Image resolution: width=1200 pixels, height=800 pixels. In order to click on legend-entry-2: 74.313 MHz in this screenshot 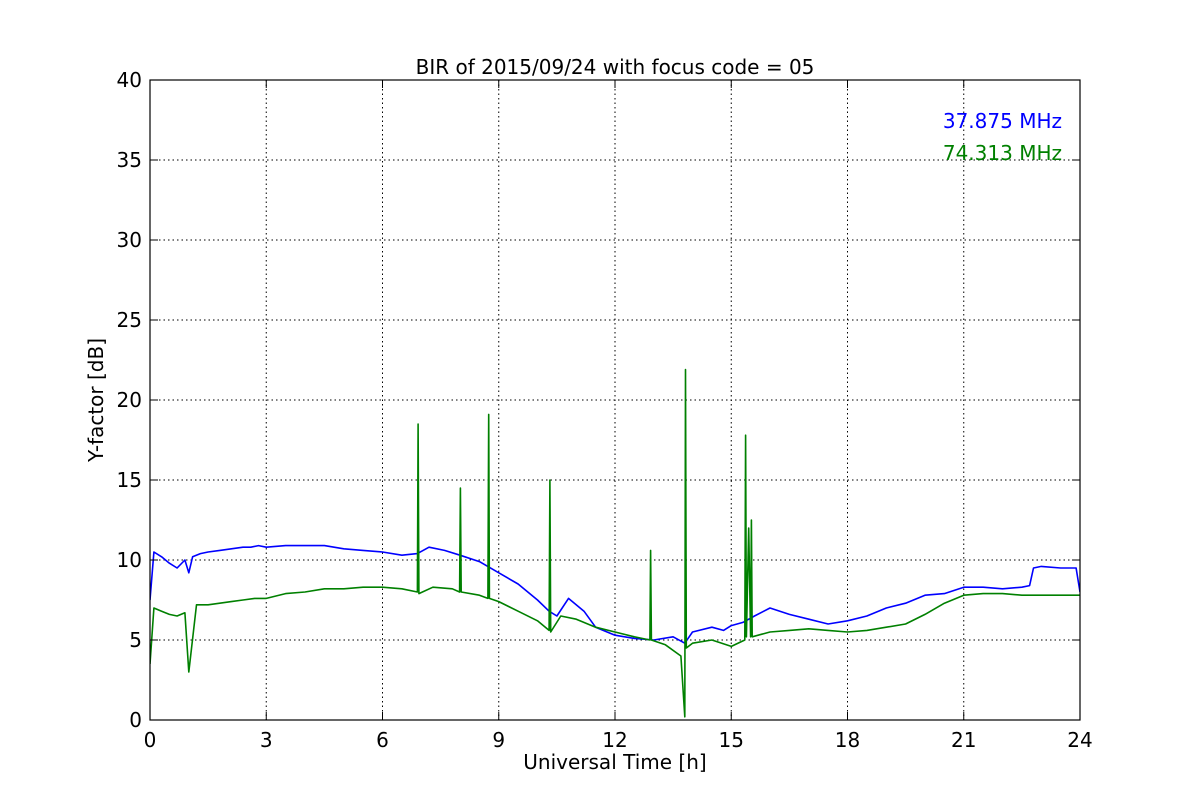, I will do `click(1002, 153)`.